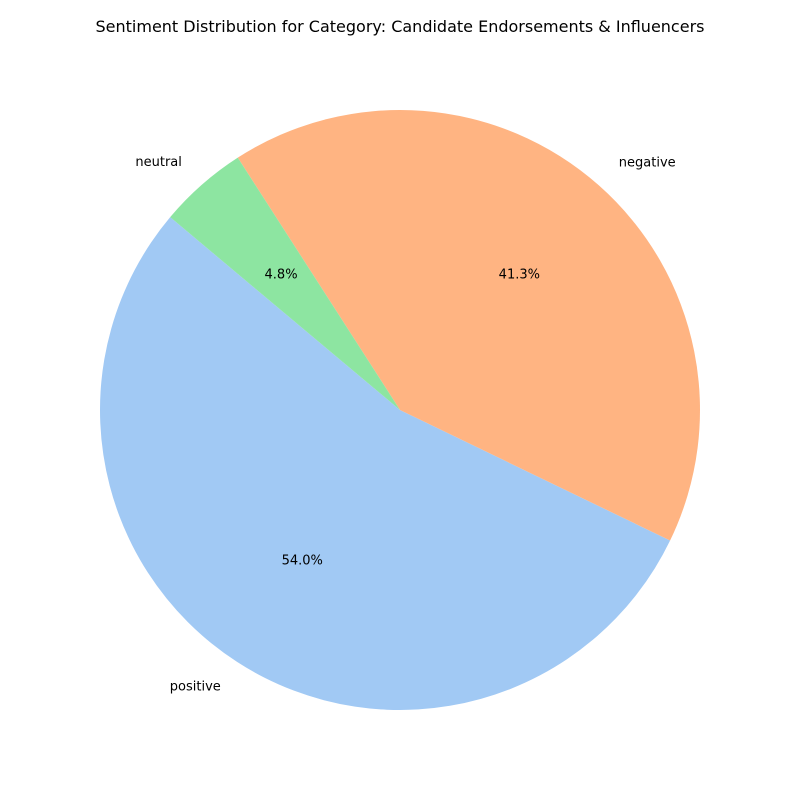  I want to click on slice-label-neutral: neutral, so click(158, 162).